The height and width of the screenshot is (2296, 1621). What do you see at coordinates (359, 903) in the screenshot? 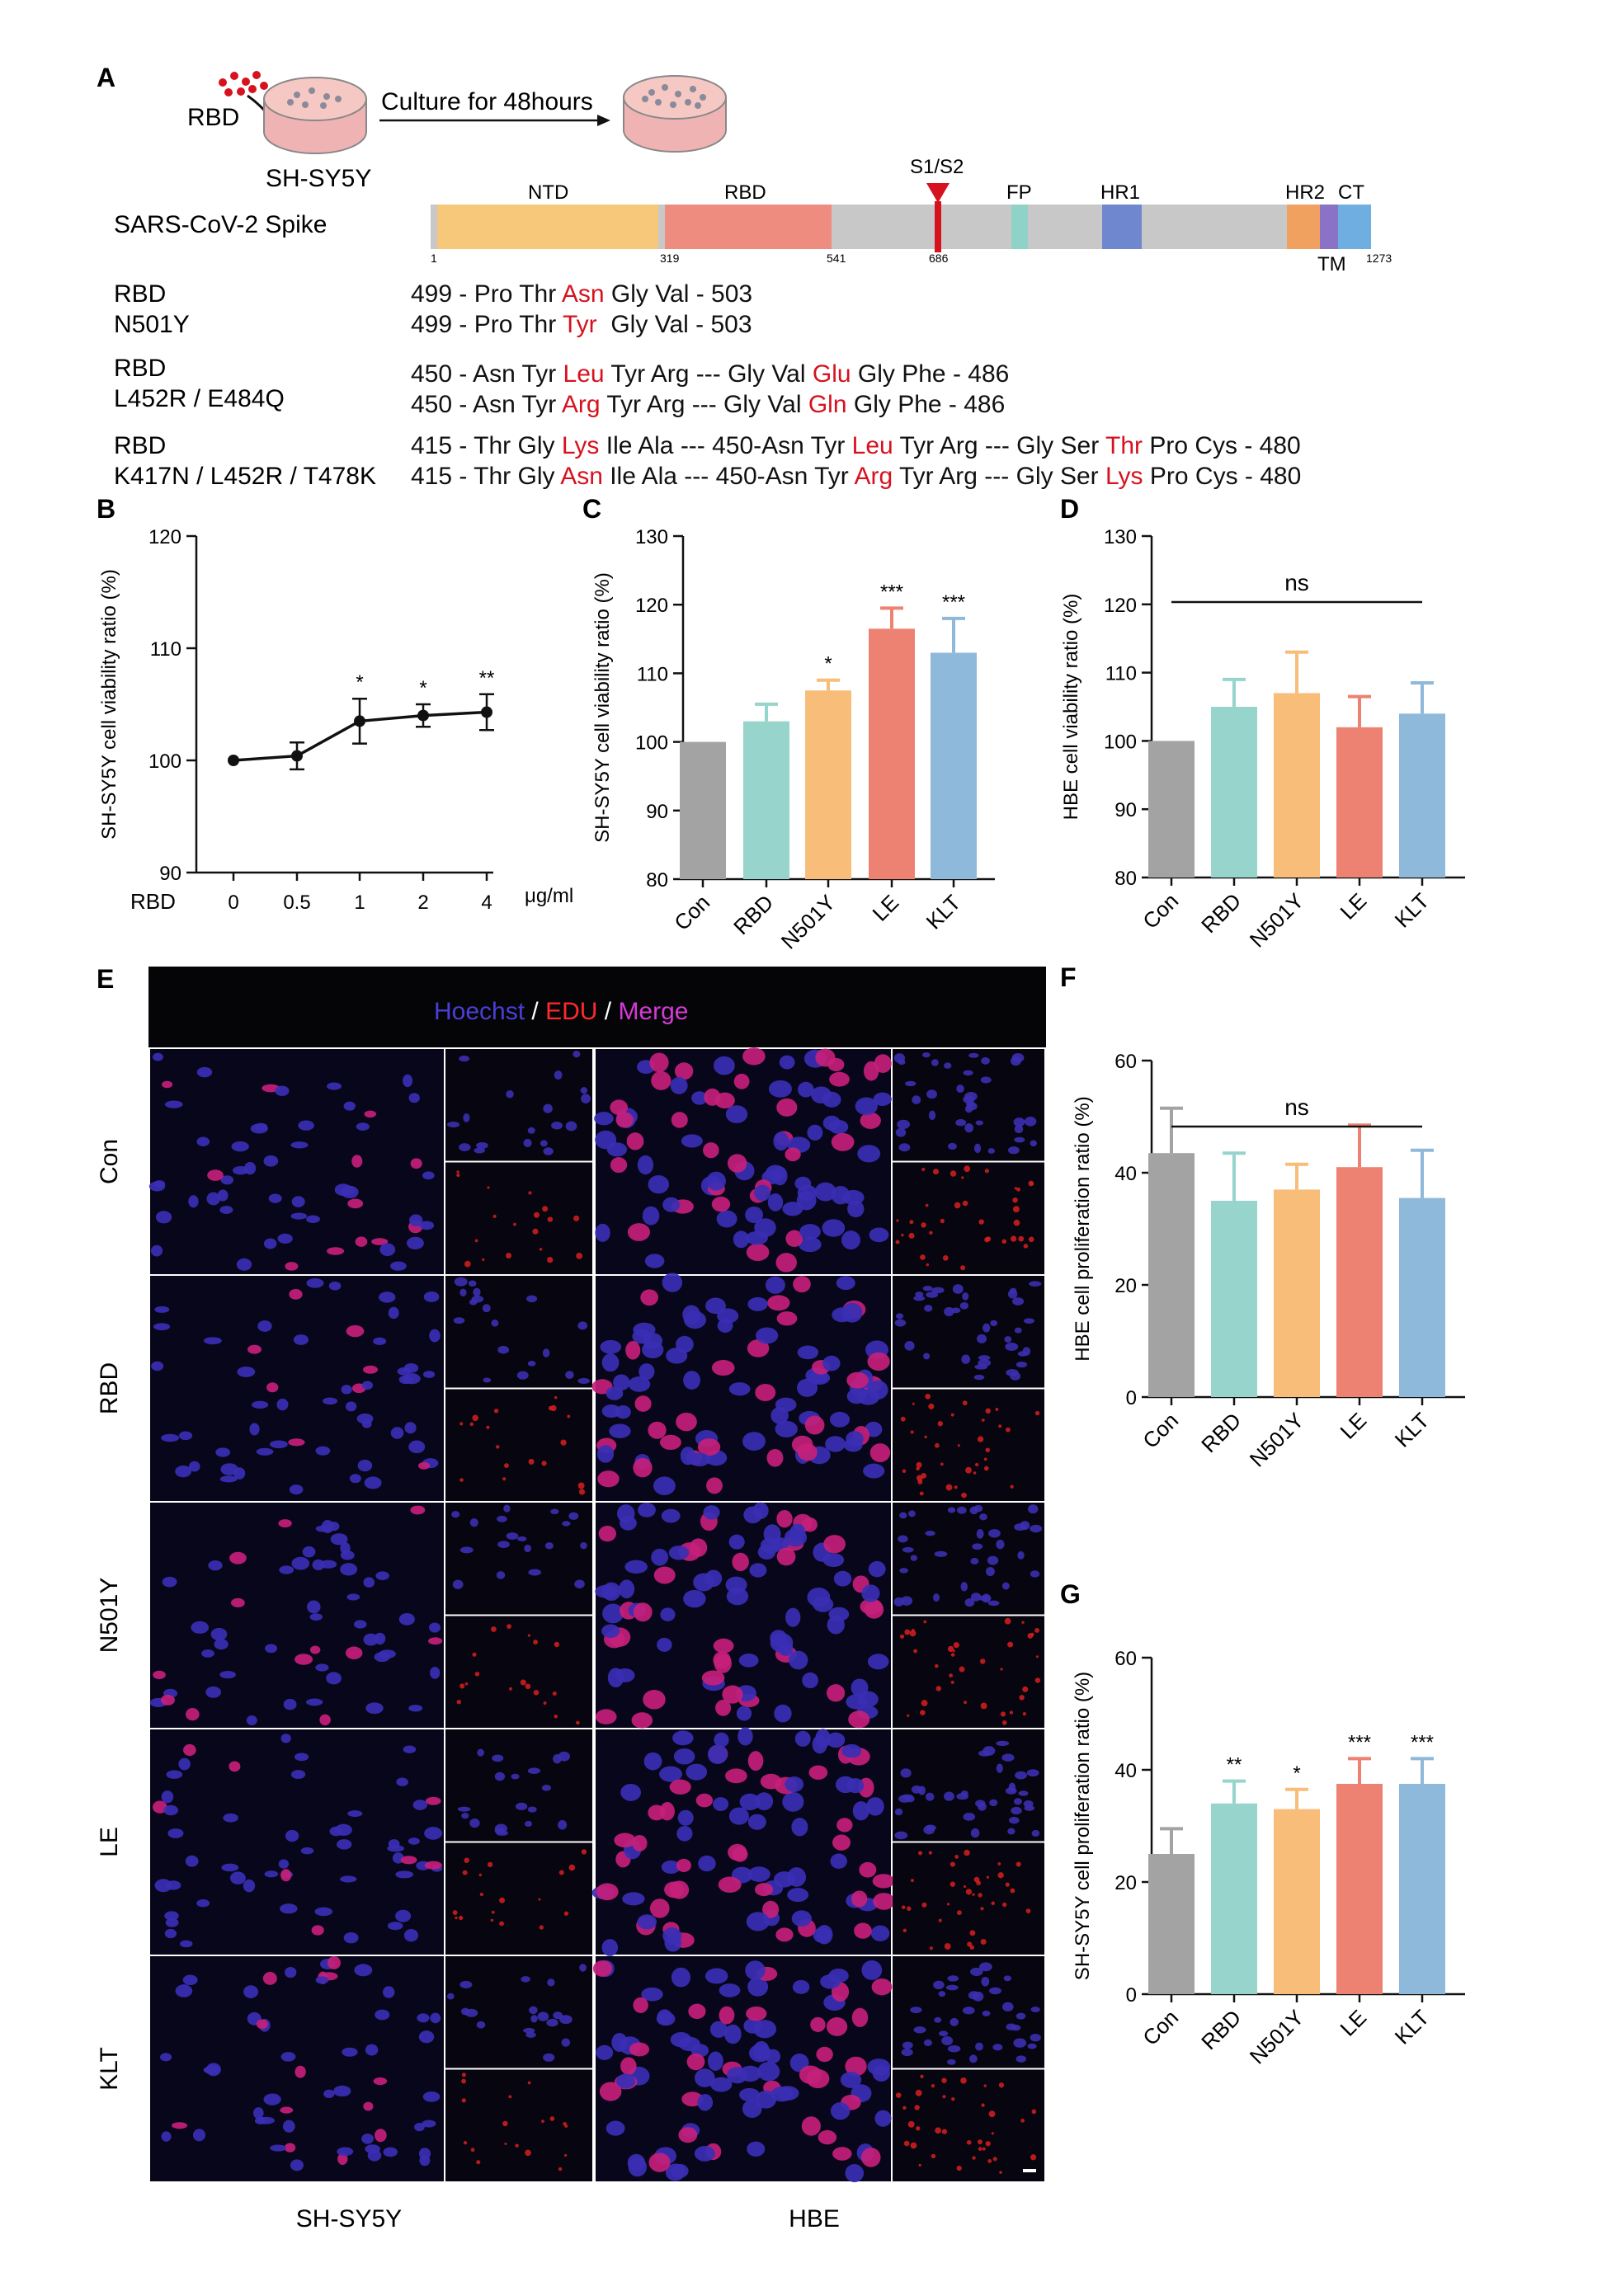
I see `x-tick-label: 1` at bounding box center [359, 903].